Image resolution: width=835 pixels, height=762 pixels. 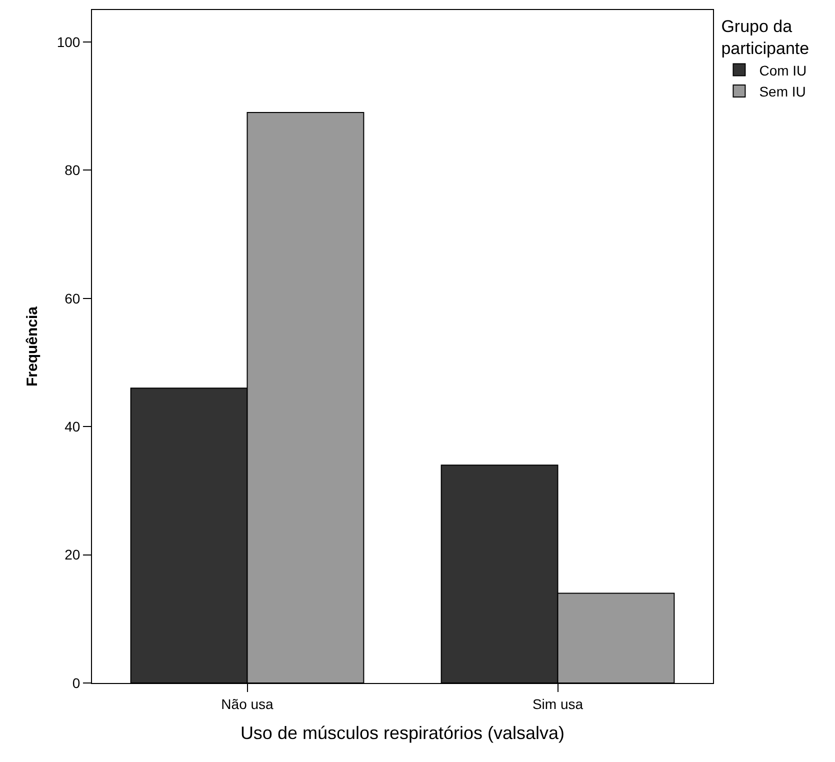 What do you see at coordinates (76, 682) in the screenshot?
I see `y-tick-label: 0` at bounding box center [76, 682].